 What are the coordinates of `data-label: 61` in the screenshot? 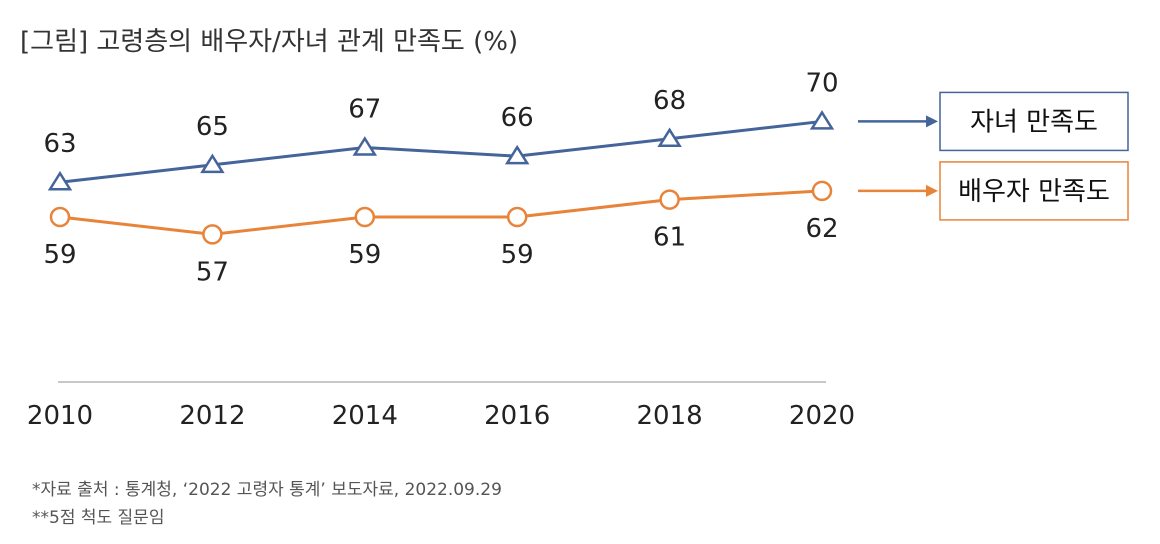 It's located at (669, 238).